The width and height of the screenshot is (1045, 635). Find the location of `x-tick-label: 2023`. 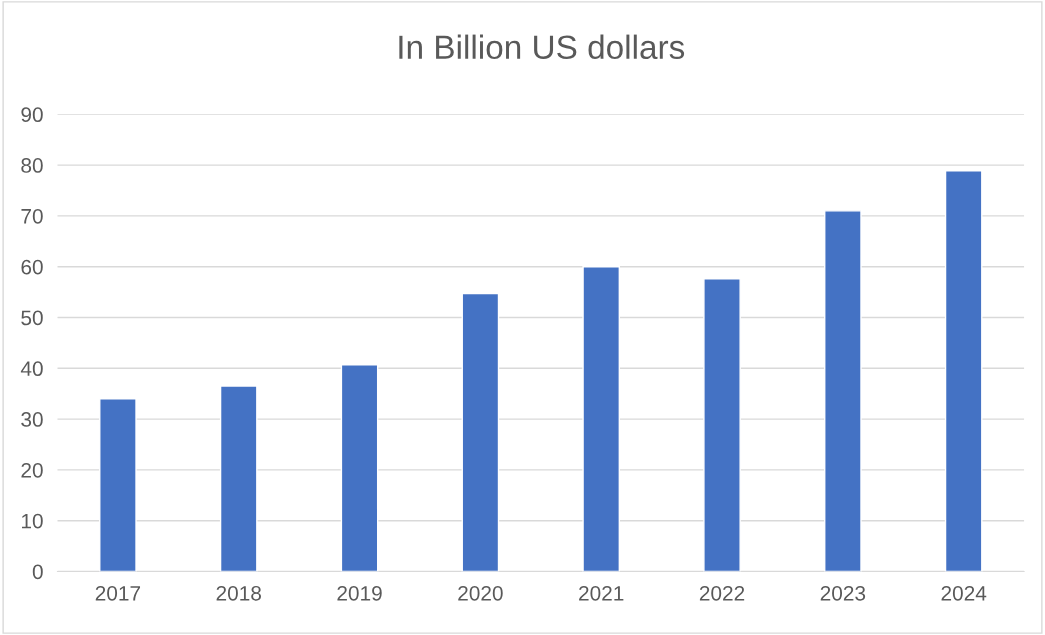

x-tick-label: 2023 is located at coordinates (843, 593).